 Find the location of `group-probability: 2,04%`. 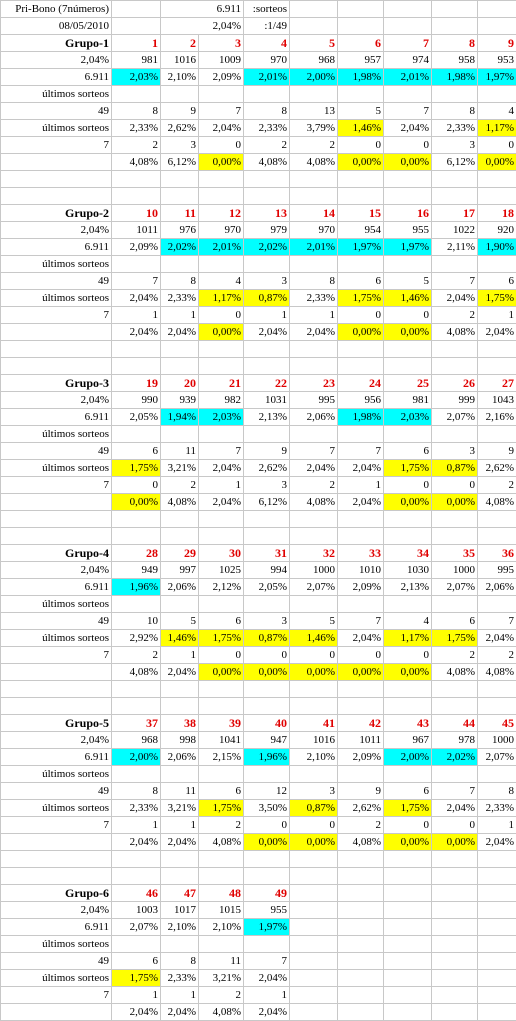

group-probability: 2,04% is located at coordinates (56, 910).